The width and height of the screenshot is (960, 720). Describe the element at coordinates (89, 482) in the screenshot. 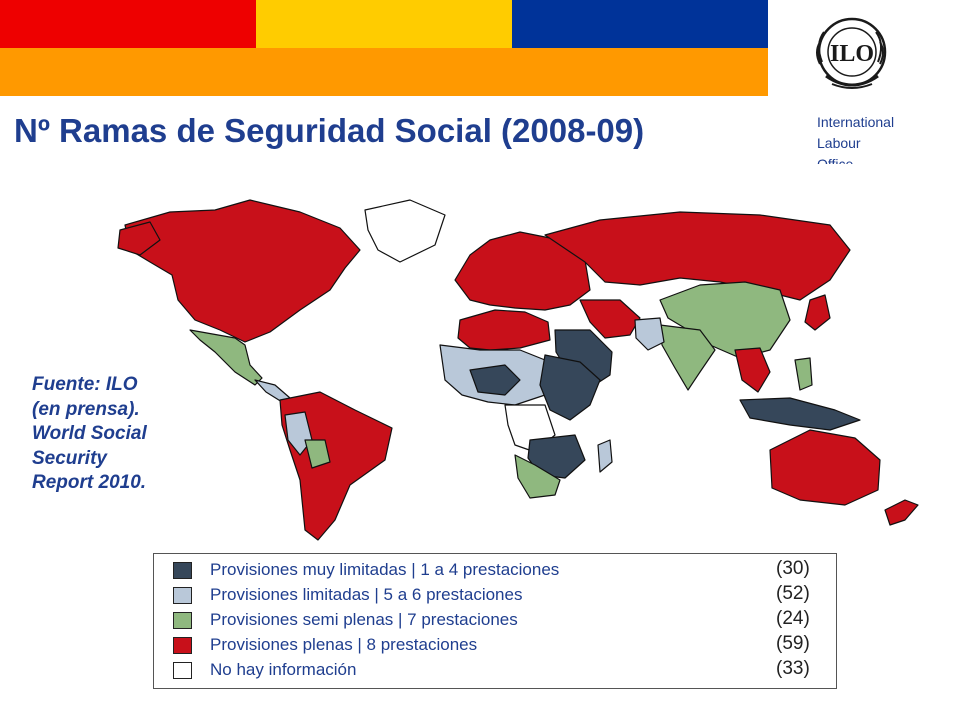

I see `source-line: Report 2010.` at that location.